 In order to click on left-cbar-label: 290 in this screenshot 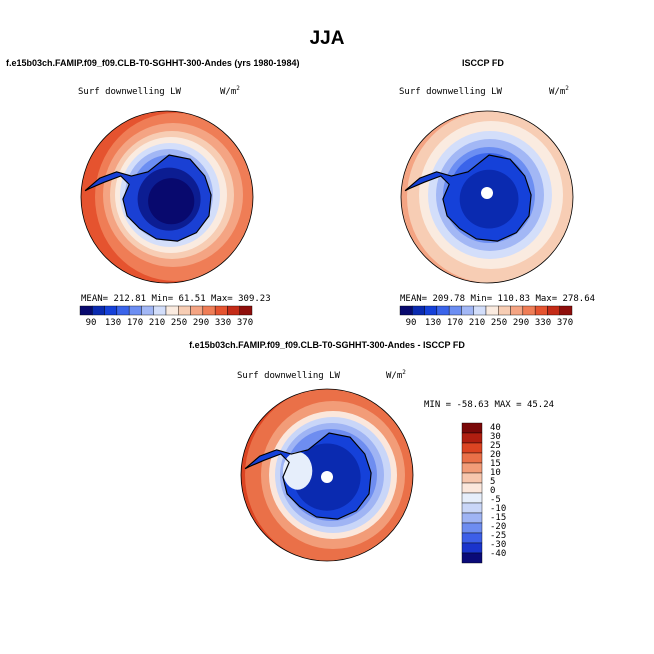, I will do `click(201, 323)`.